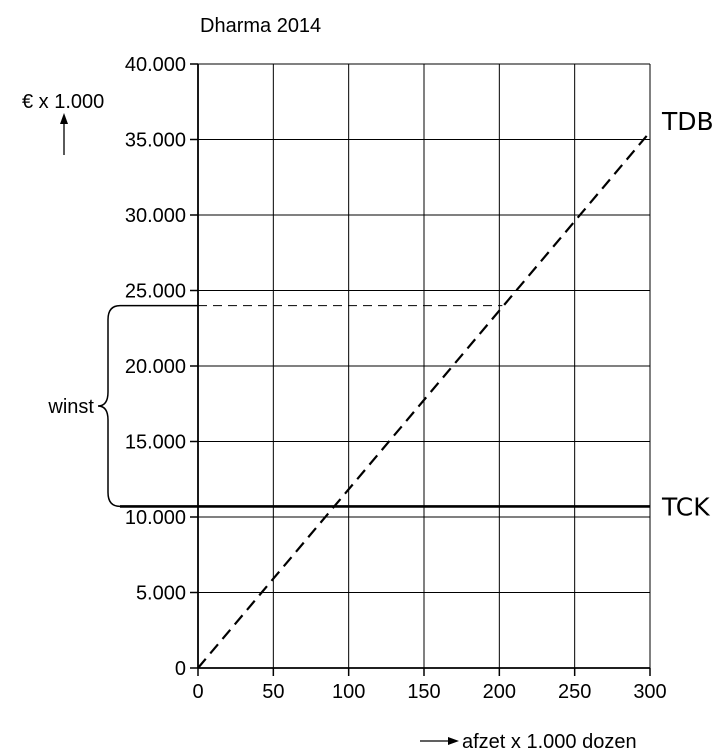 The width and height of the screenshot is (720, 749). What do you see at coordinates (439, 741) in the screenshot?
I see `x-axis-label-arrow` at bounding box center [439, 741].